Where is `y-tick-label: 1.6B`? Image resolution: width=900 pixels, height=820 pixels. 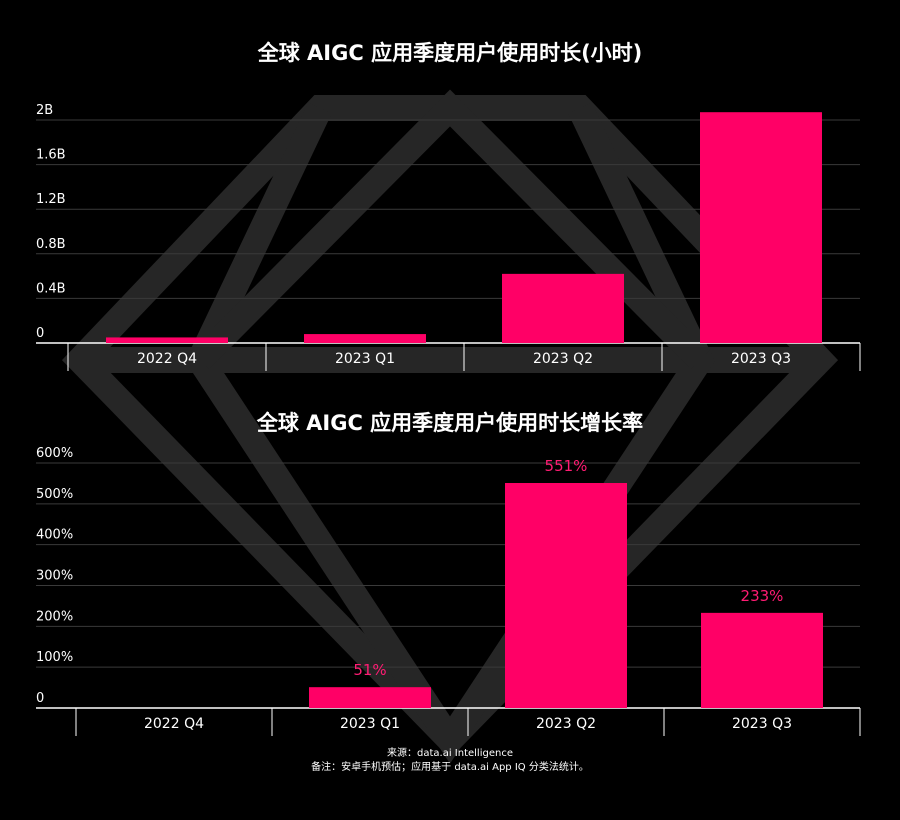
y-tick-label: 1.6B is located at coordinates (51, 155).